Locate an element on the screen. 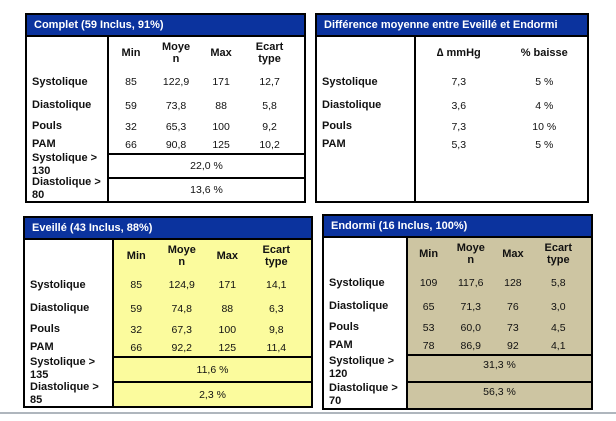  cell-value: 3,0 is located at coordinates (558, 306).